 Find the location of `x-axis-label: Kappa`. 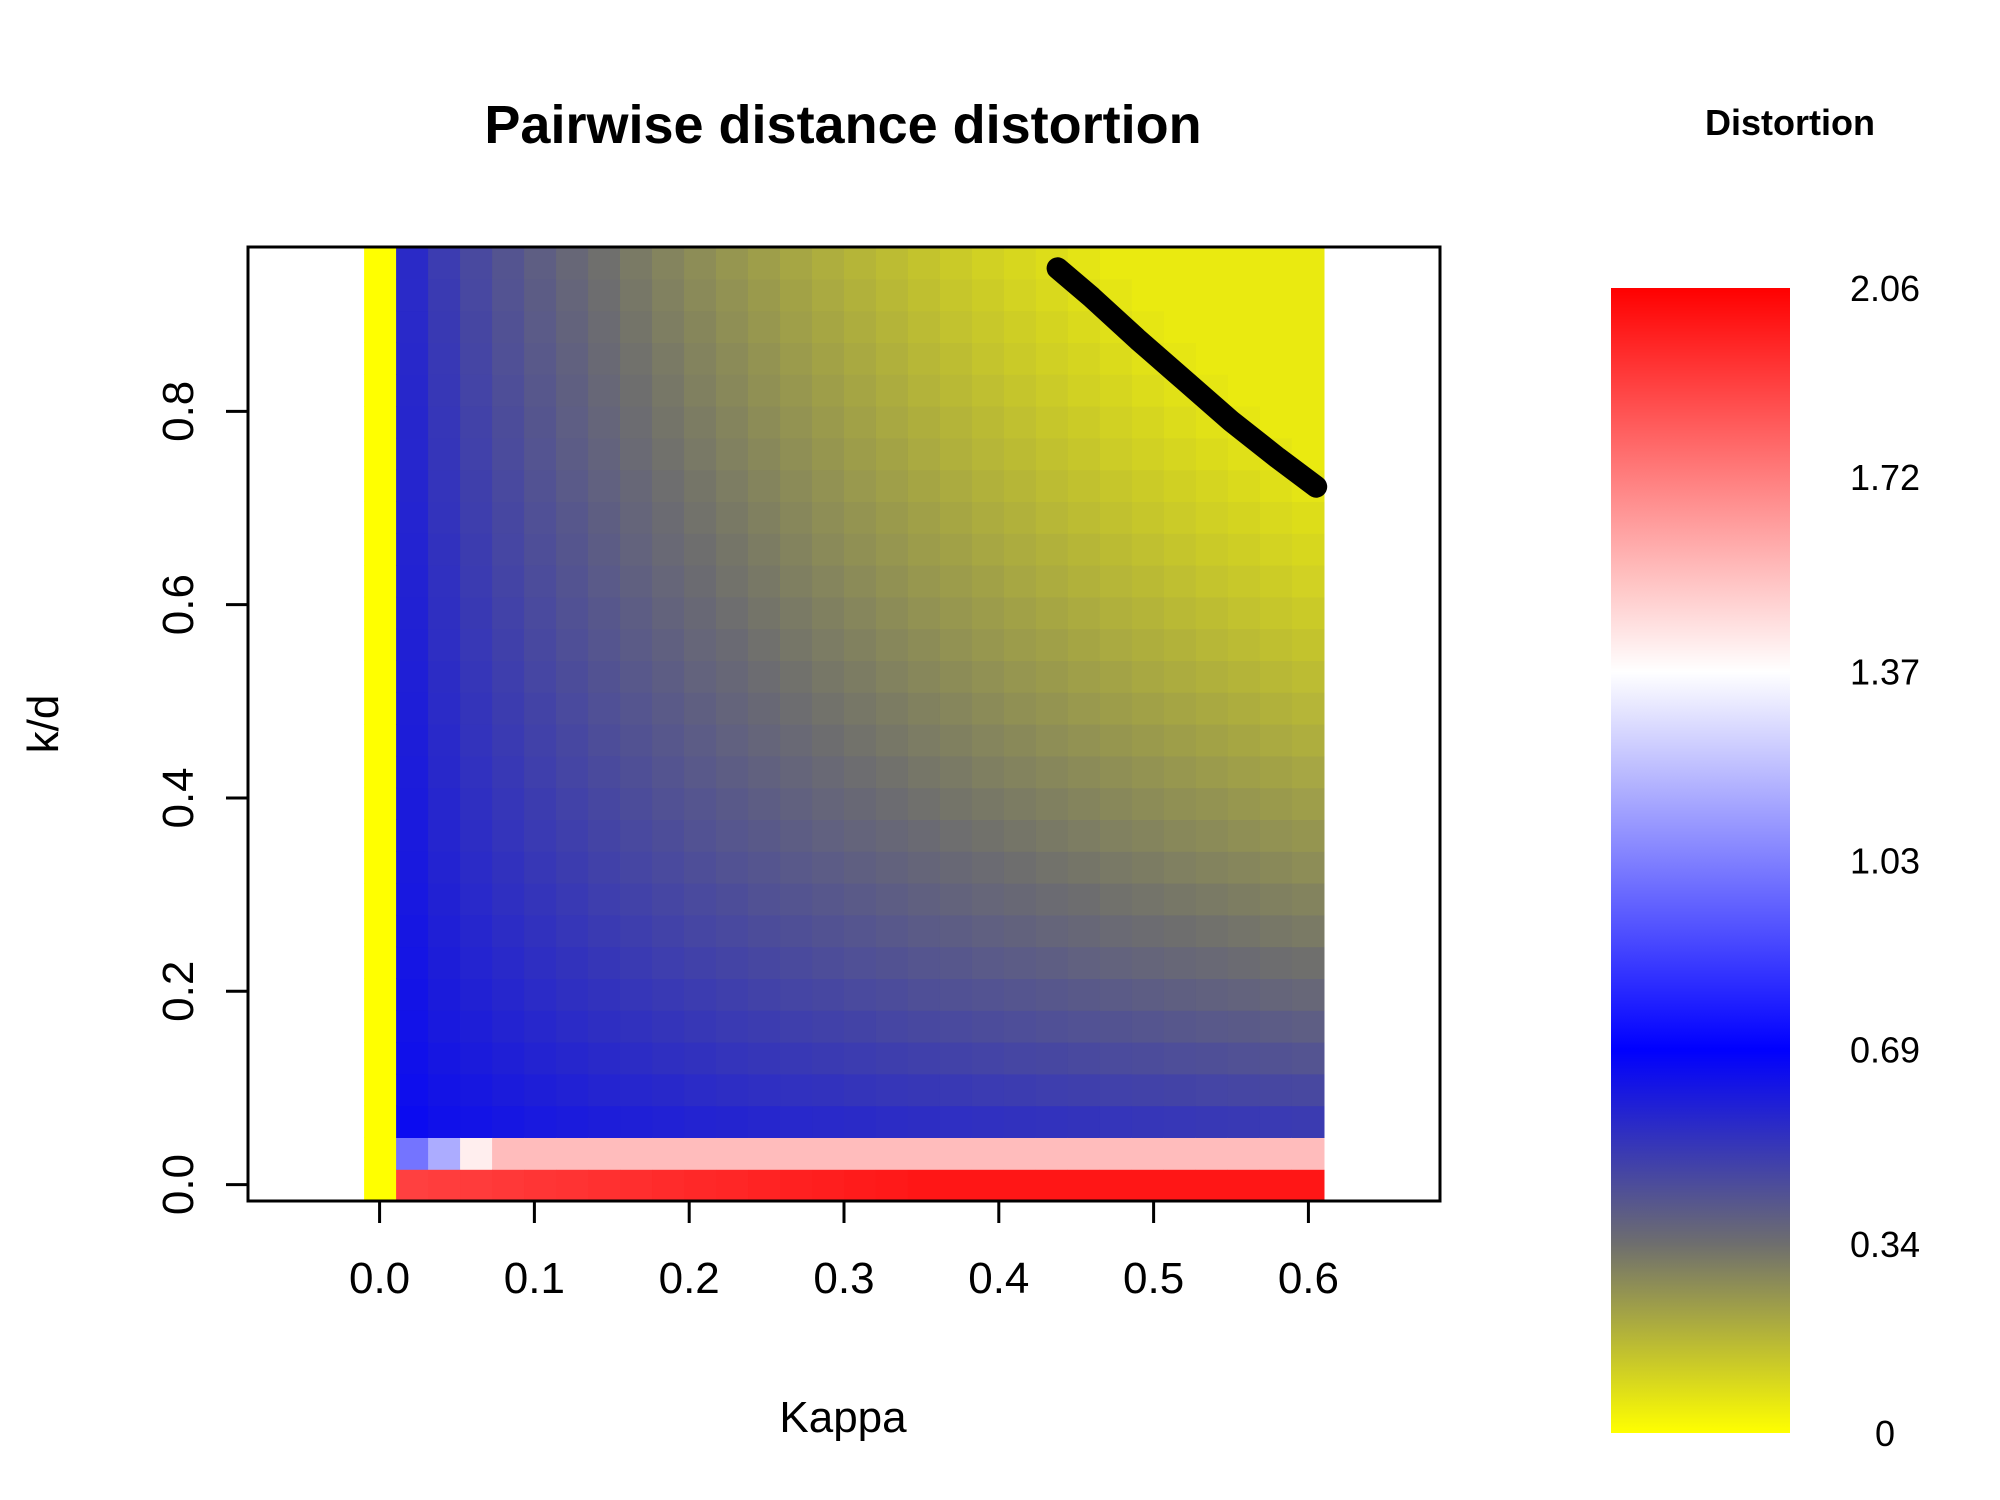

x-axis-label: Kappa is located at coordinates (843, 1417).